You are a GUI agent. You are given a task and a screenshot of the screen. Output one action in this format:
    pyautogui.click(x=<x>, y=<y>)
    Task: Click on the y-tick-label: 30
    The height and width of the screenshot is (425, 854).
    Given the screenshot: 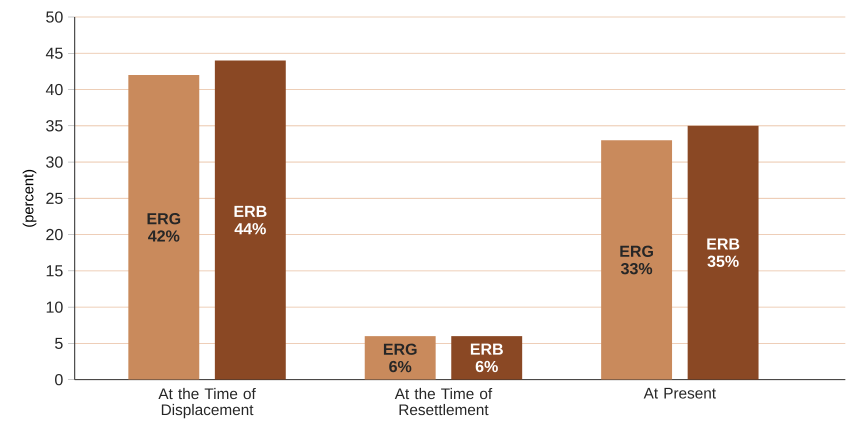 What is the action you would take?
    pyautogui.click(x=54, y=162)
    